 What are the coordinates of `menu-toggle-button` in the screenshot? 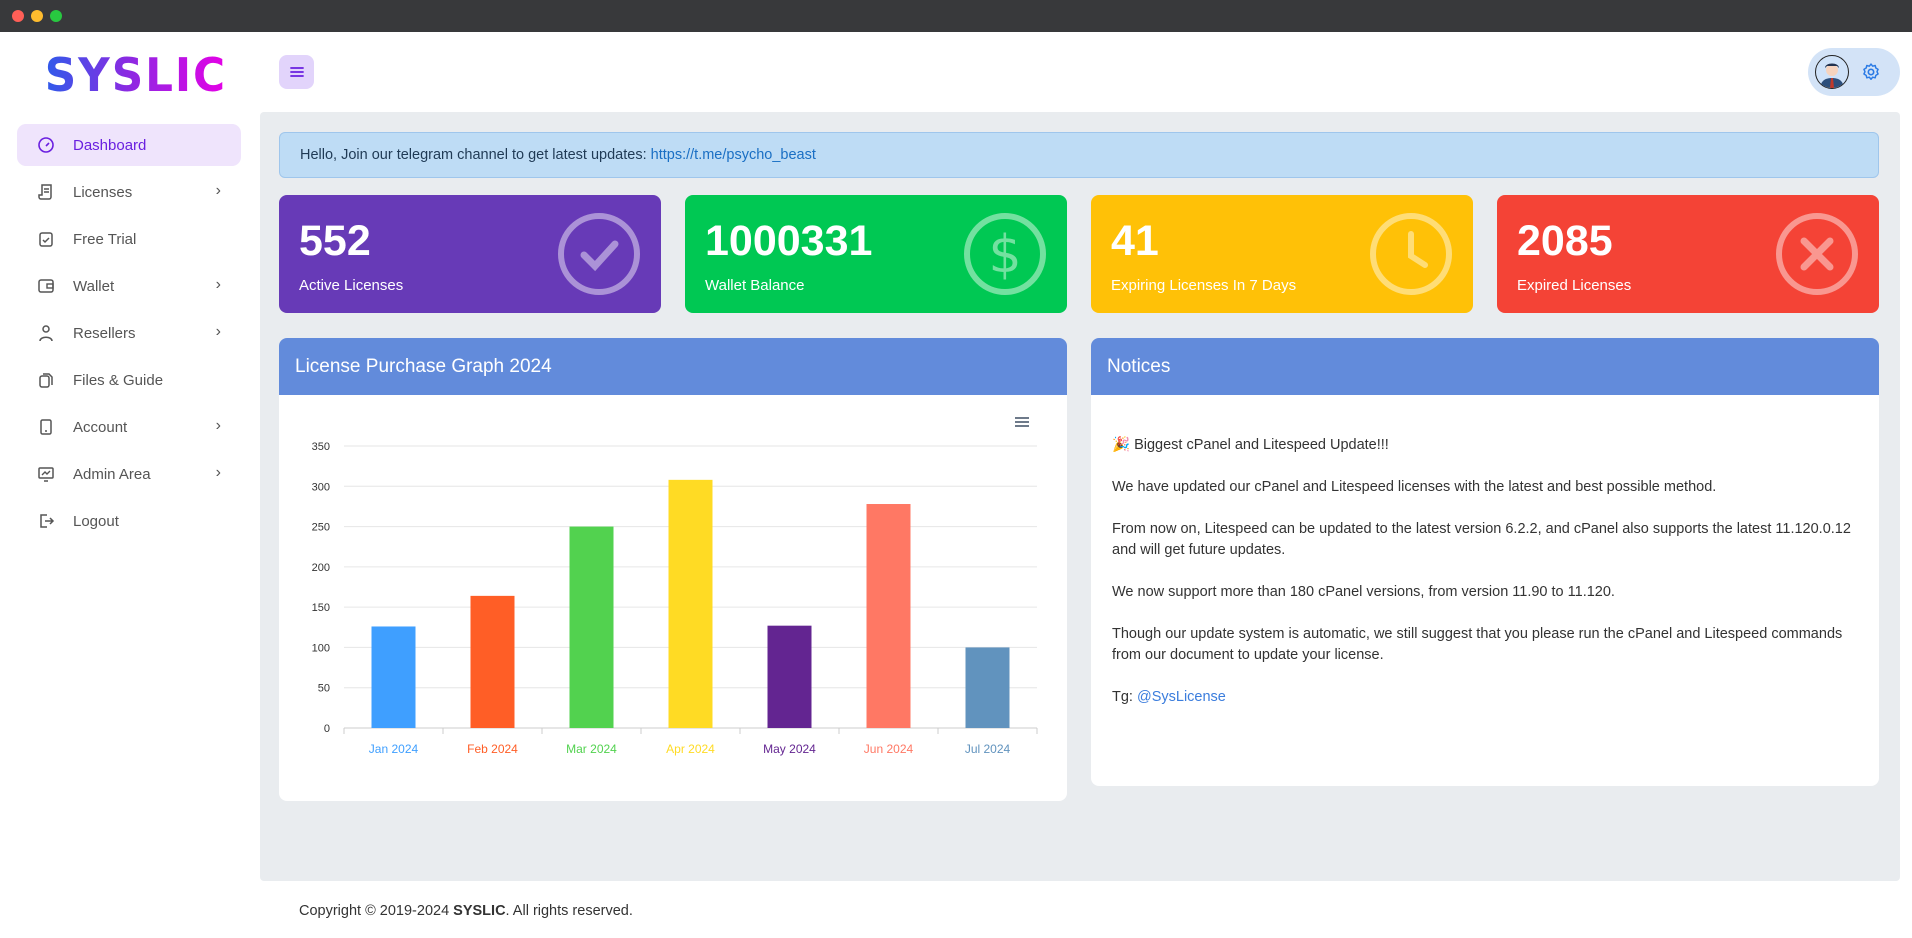 It's located at (296, 72).